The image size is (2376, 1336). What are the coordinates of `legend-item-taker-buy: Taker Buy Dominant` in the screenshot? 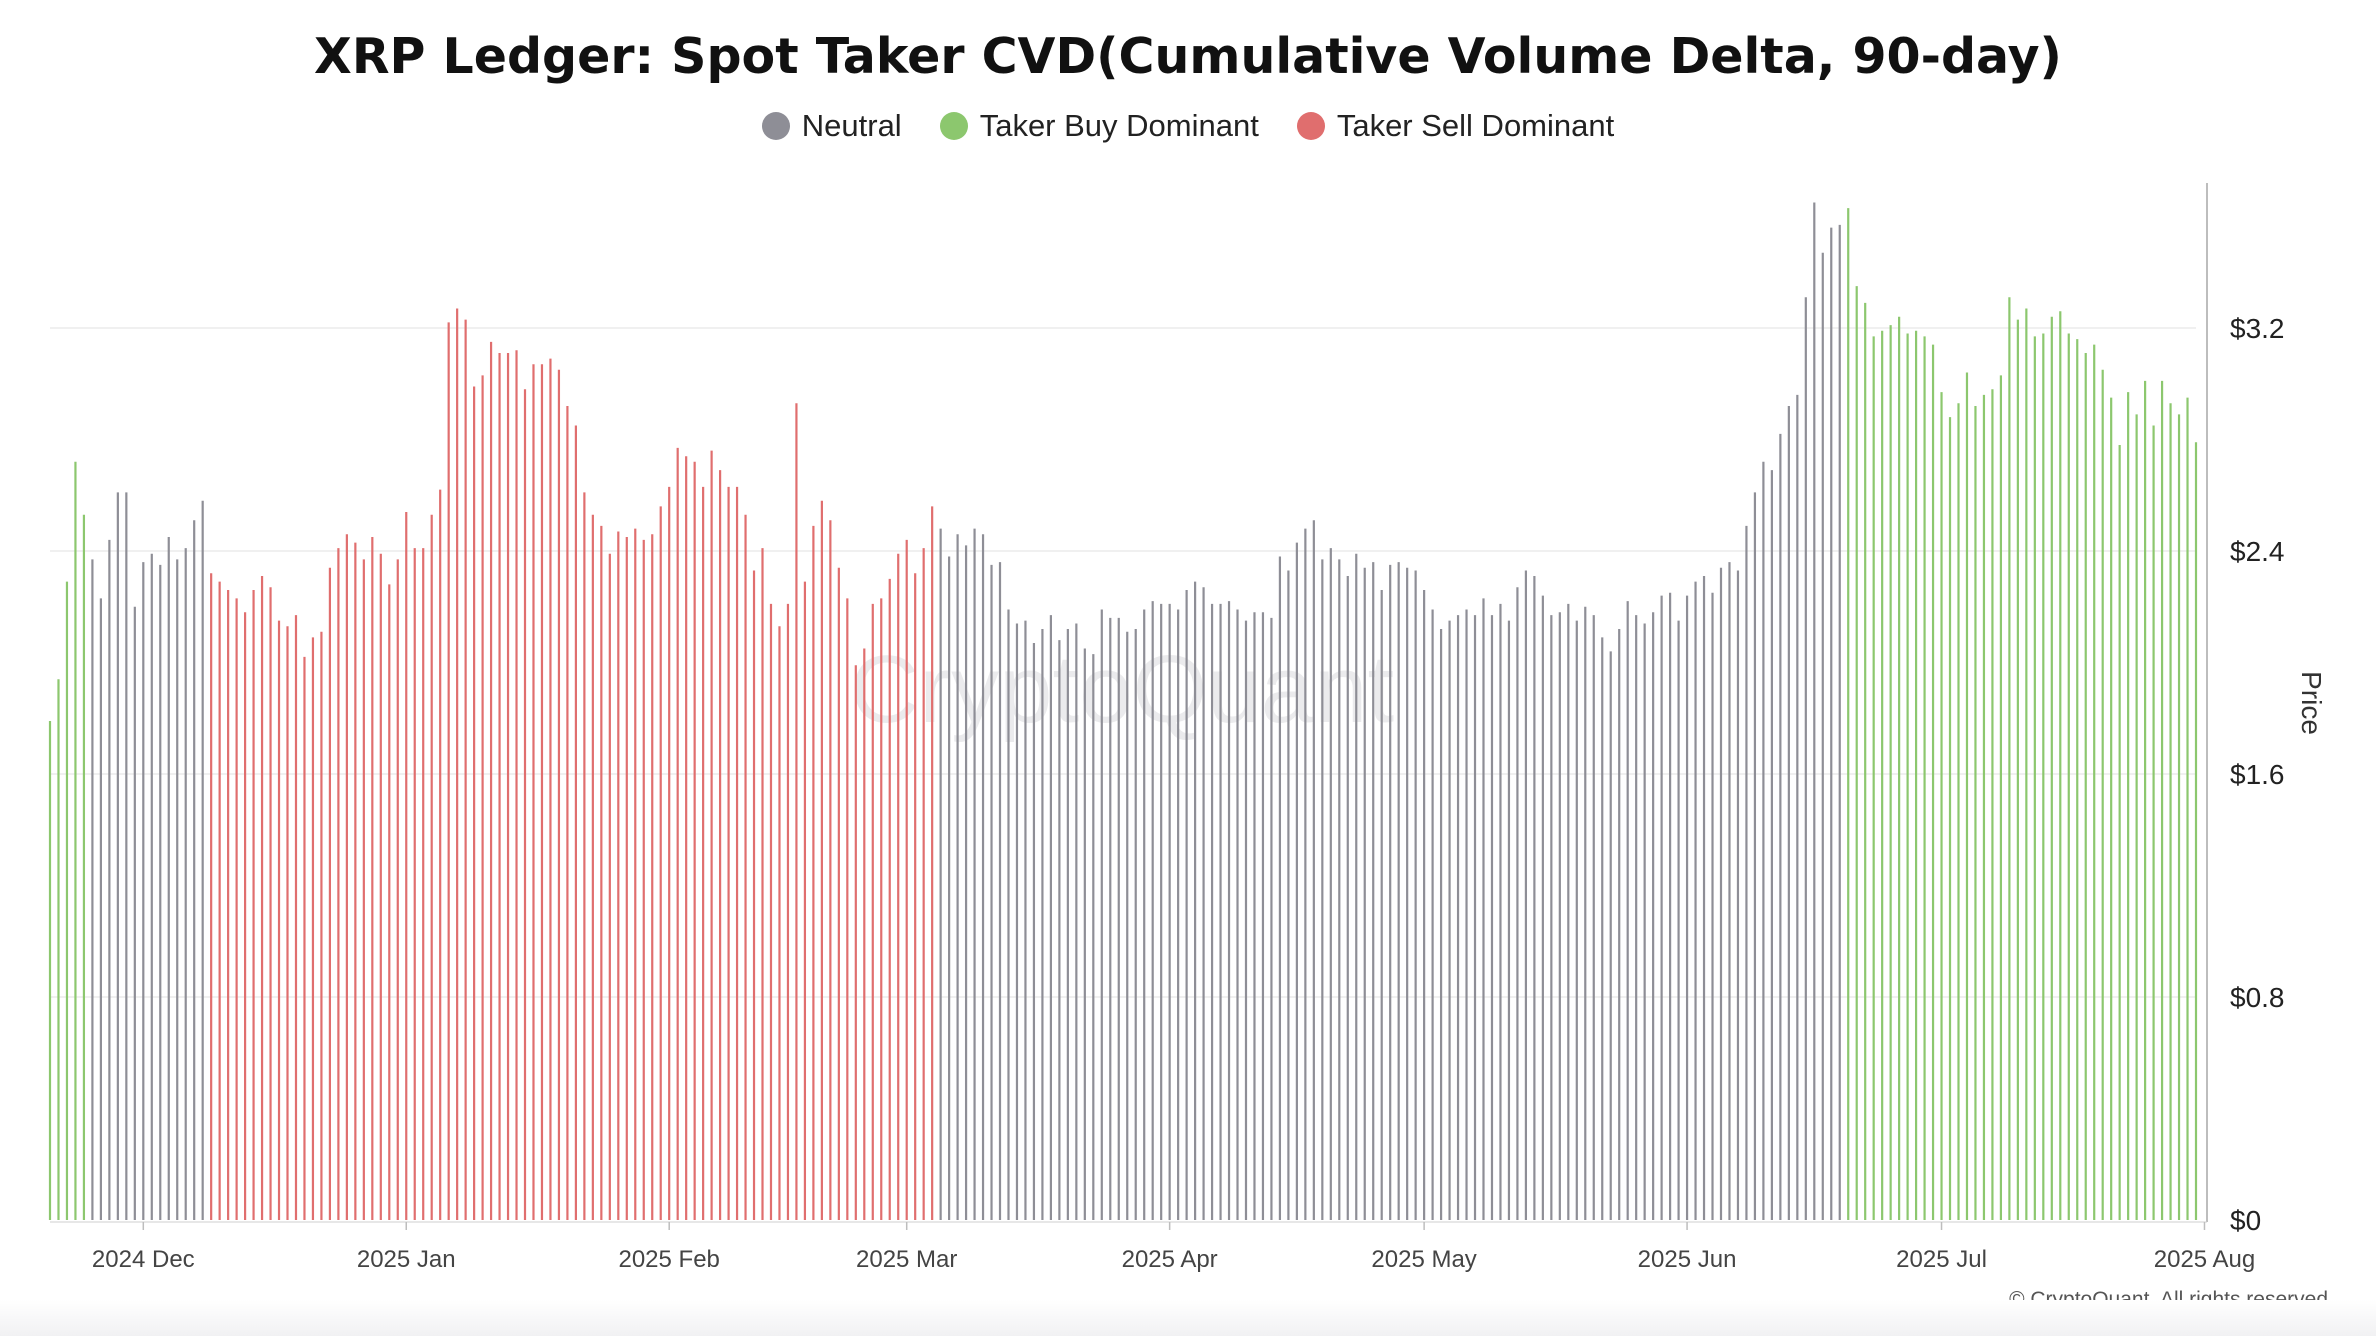 It's located at (1099, 126).